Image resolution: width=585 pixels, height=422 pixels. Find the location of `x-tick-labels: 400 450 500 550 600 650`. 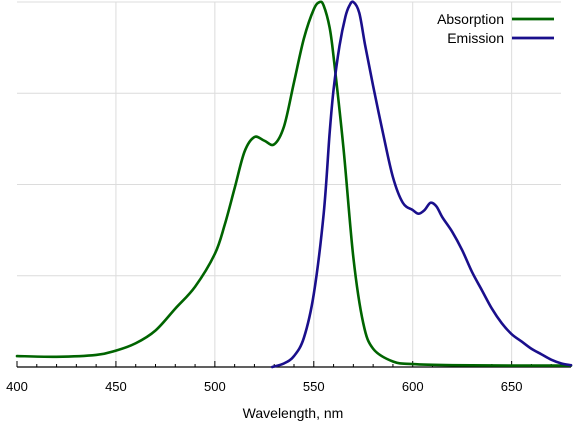

x-tick-labels: 400 450 500 550 600 650 is located at coordinates (264, 386).